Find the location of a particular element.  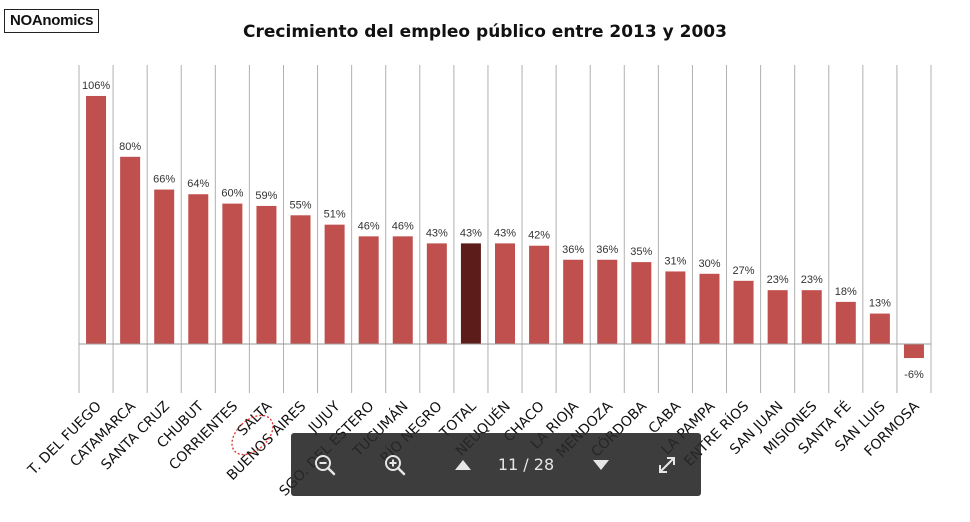

data-label: 51% is located at coordinates (335, 215).